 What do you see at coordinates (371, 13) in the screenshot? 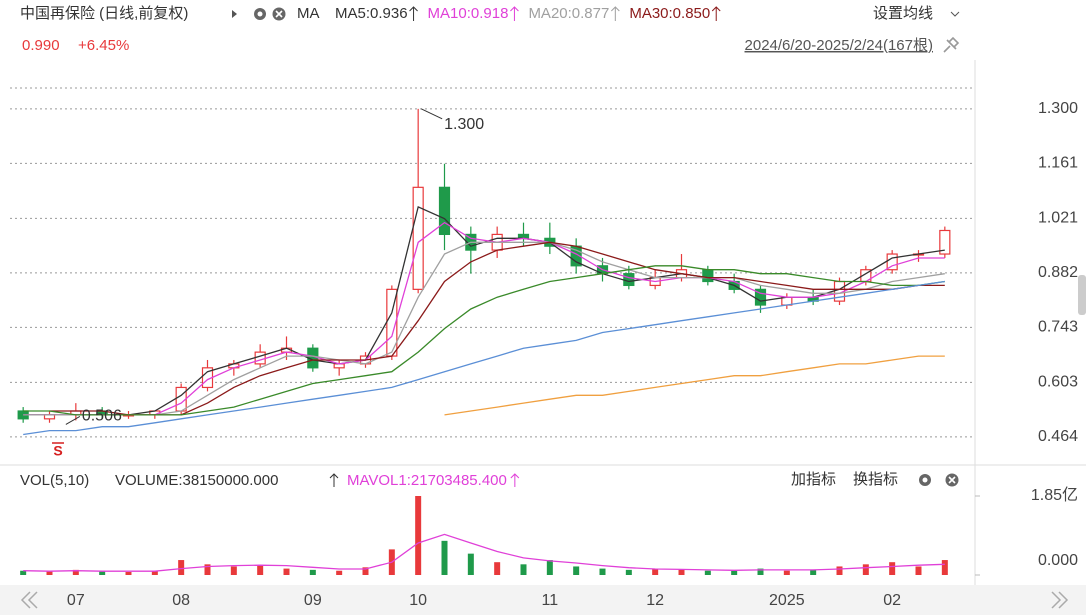
I see `legend-entry: MA5:0.936` at bounding box center [371, 13].